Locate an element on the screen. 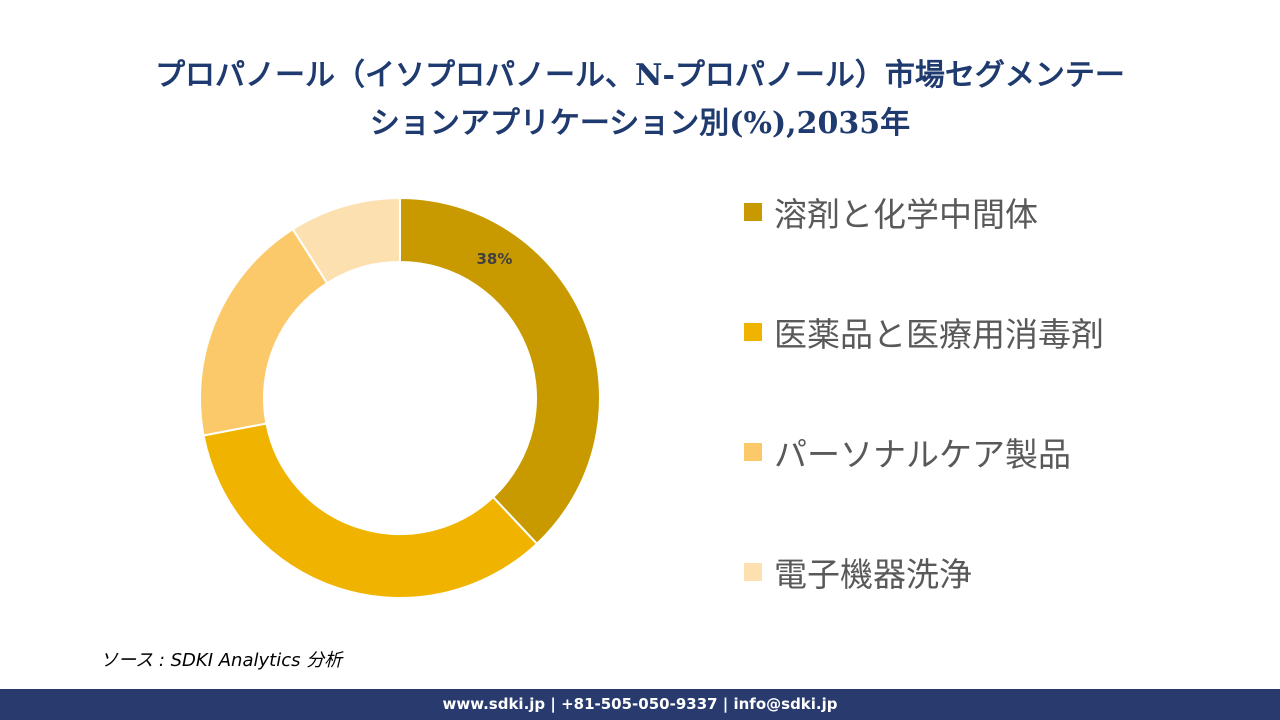 The image size is (1280, 720). legend-item-1: 溶剤と化学中間体 is located at coordinates (891, 212).